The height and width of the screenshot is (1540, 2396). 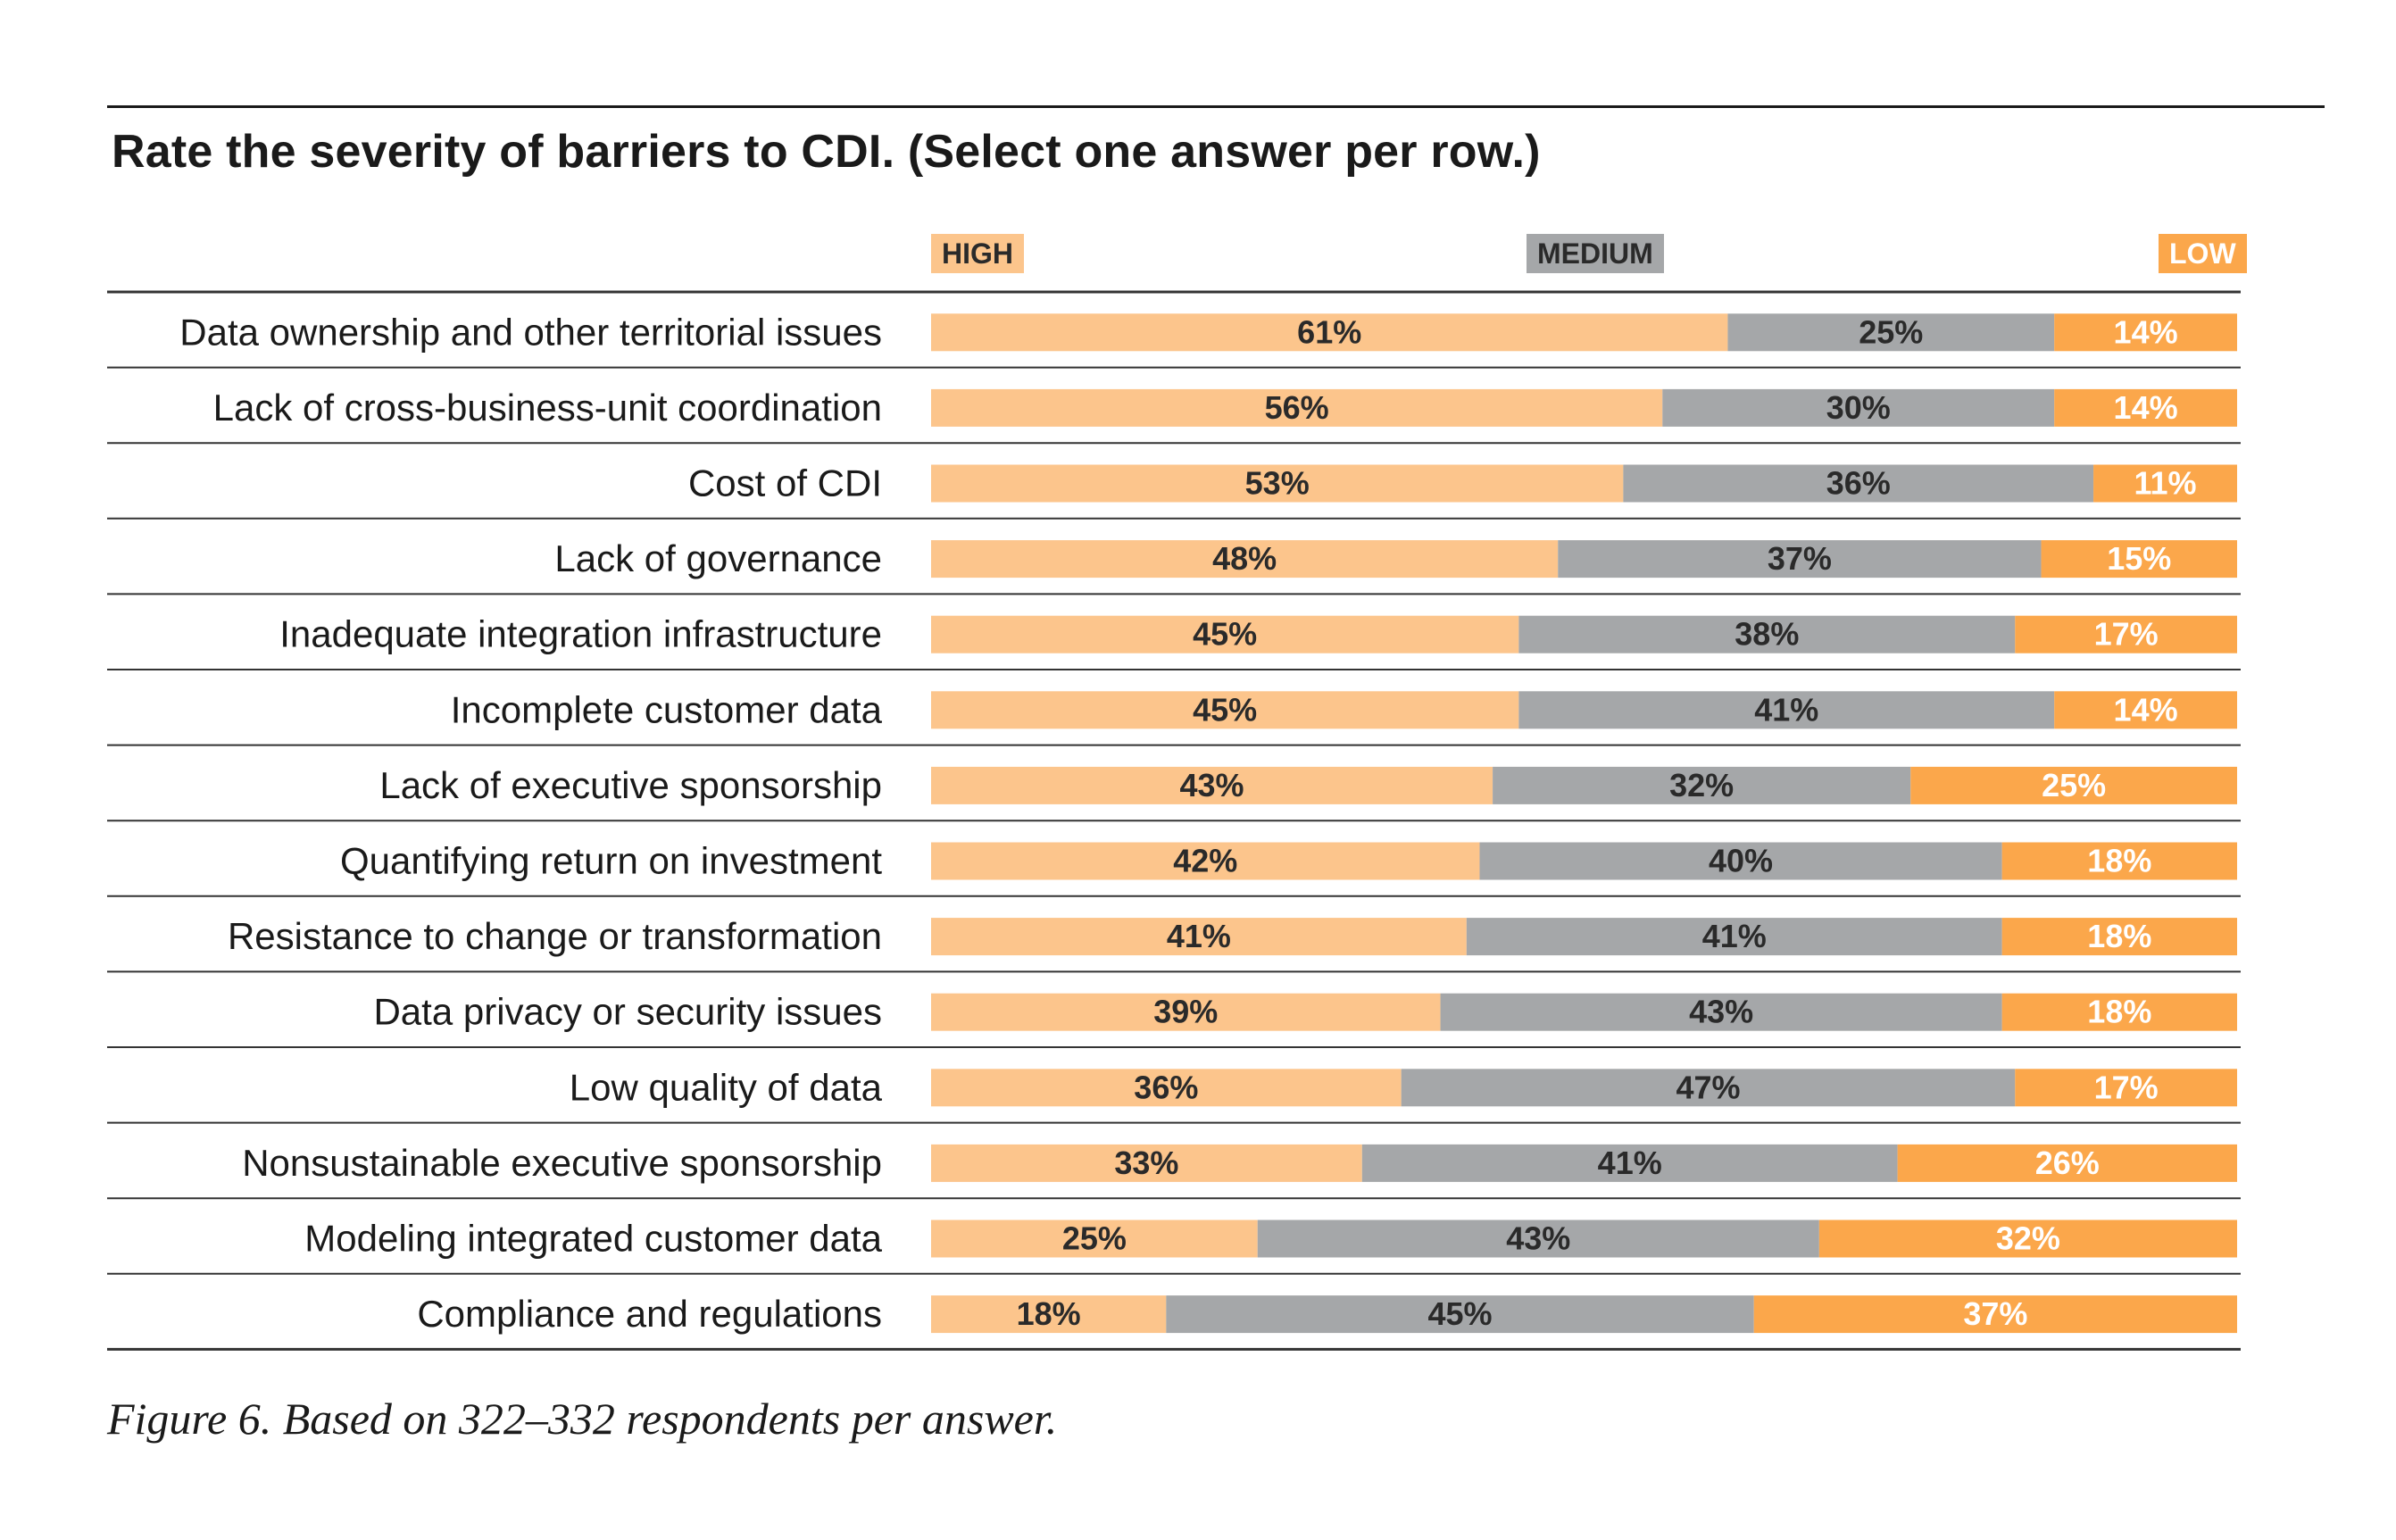 I want to click on category-label: Lack of cross-business-unit coordination, so click(x=547, y=408).